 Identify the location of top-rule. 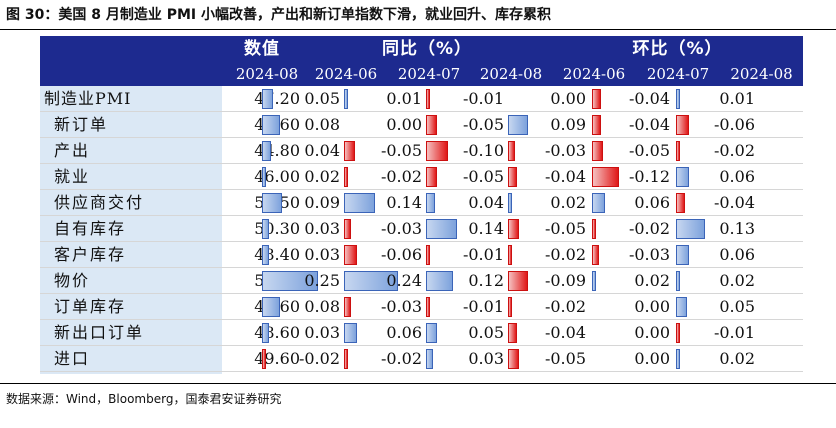
(418, 29).